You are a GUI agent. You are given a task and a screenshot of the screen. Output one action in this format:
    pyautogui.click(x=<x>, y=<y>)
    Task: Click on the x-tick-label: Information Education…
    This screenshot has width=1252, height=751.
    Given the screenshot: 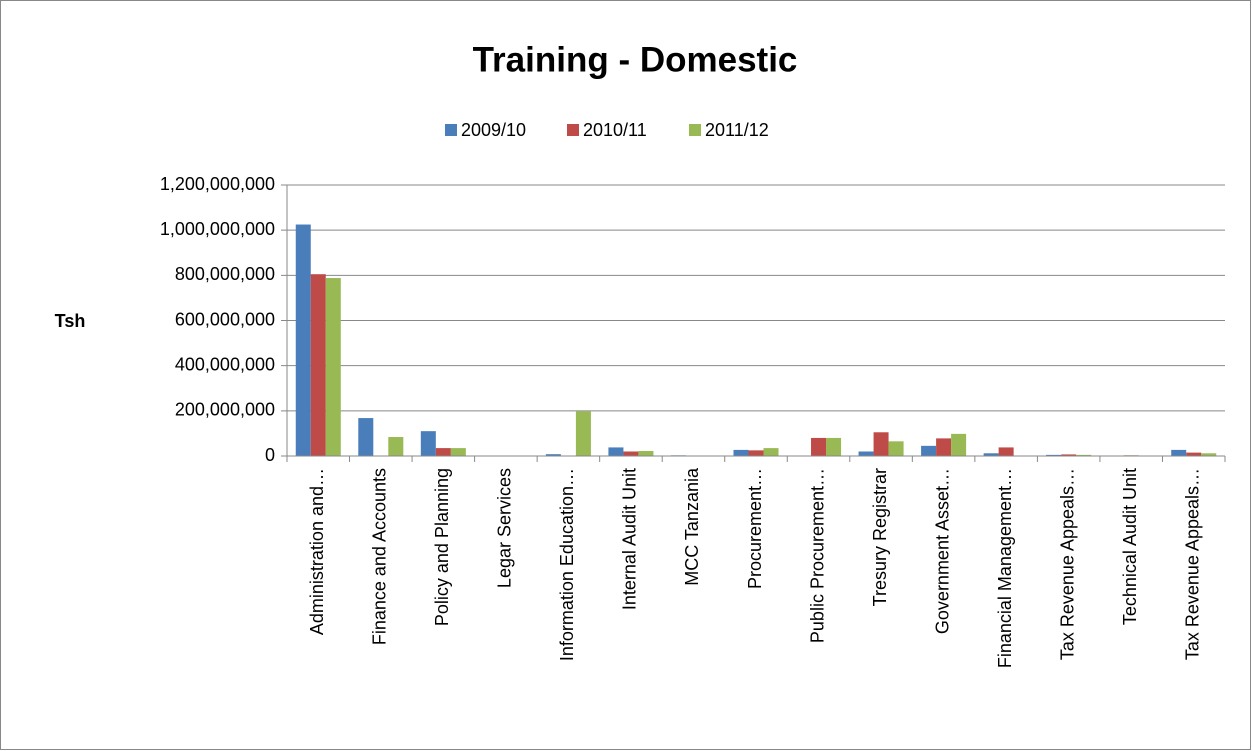 What is the action you would take?
    pyautogui.click(x=567, y=564)
    